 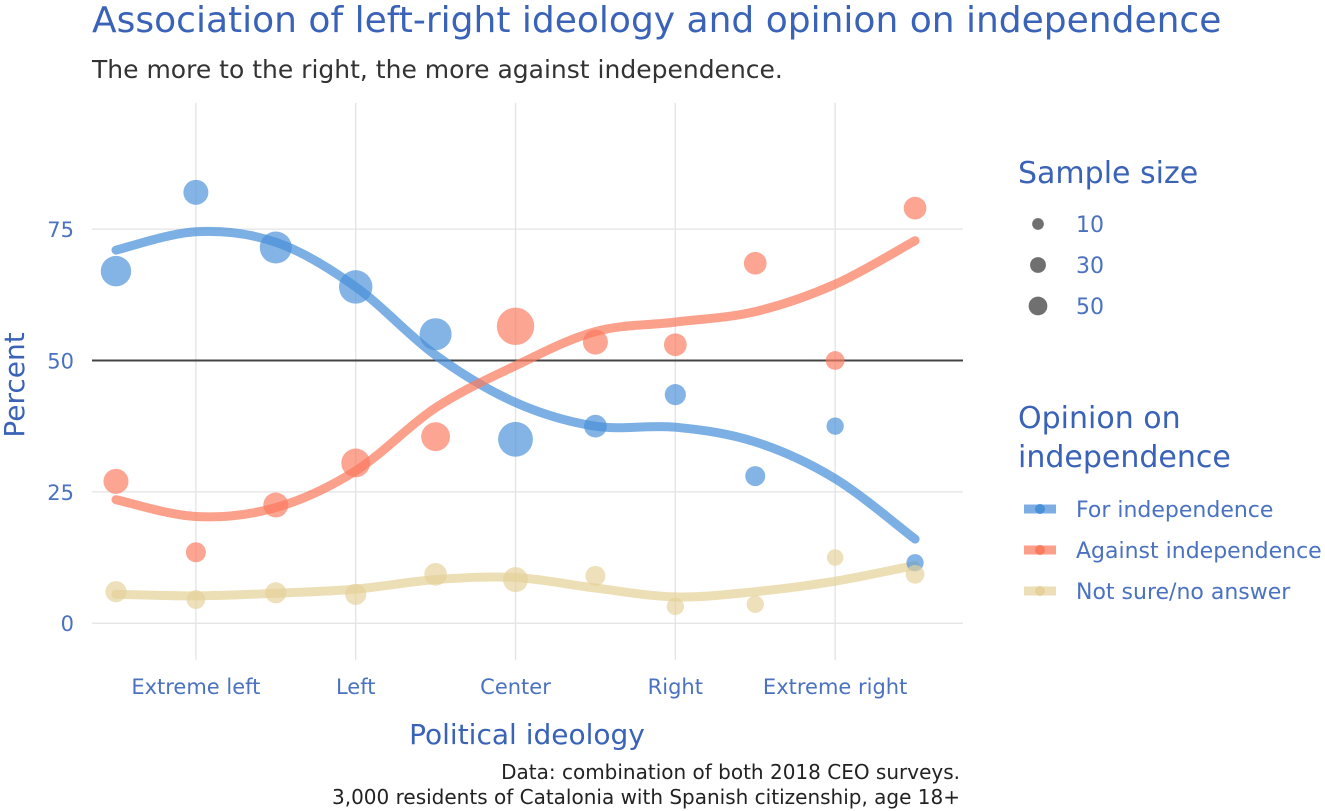 What do you see at coordinates (60, 361) in the screenshot?
I see `y-tick-50: 50` at bounding box center [60, 361].